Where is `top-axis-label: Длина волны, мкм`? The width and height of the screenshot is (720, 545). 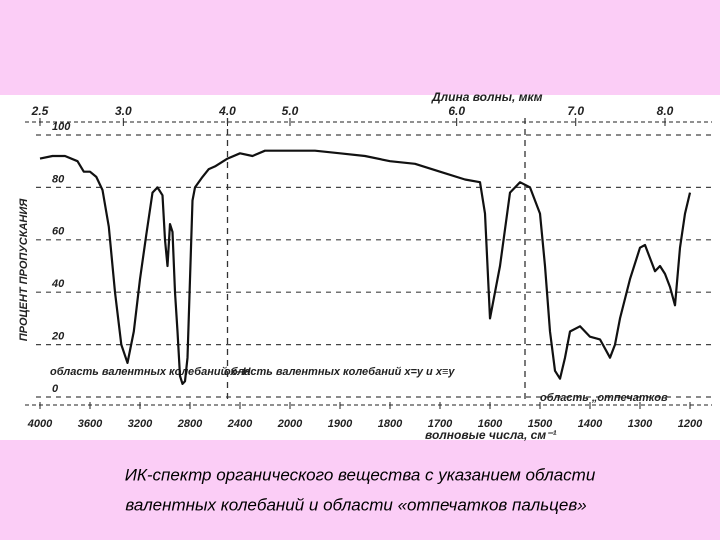
top-axis-label: Длина волны, мкм is located at coordinates (487, 97).